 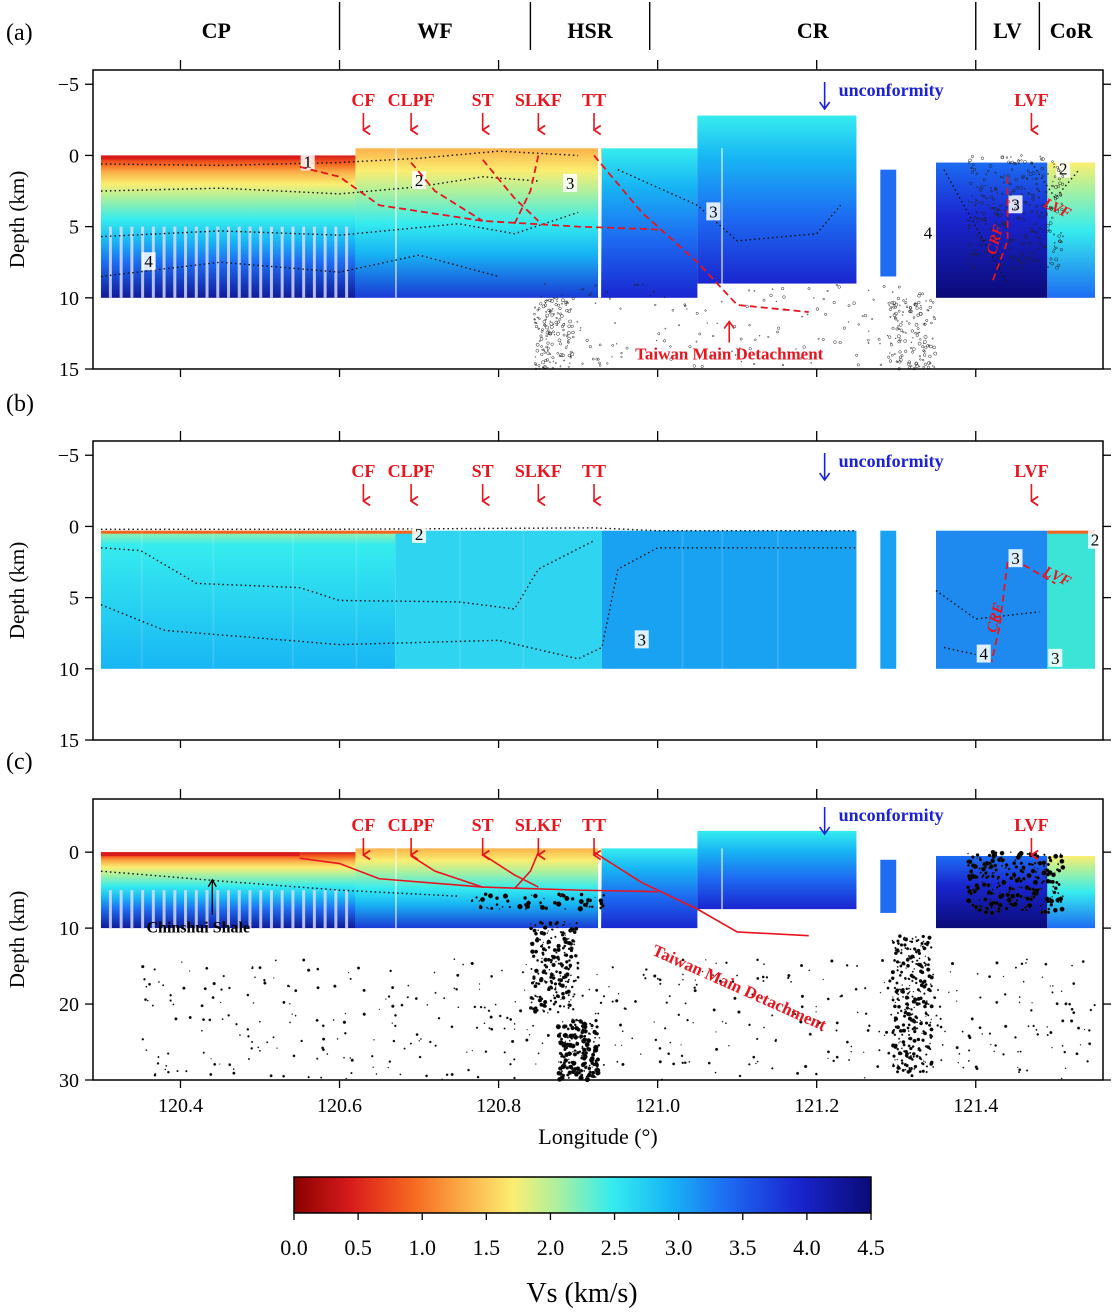 What do you see at coordinates (729, 205) in the screenshot?
I see `contour-cr` at bounding box center [729, 205].